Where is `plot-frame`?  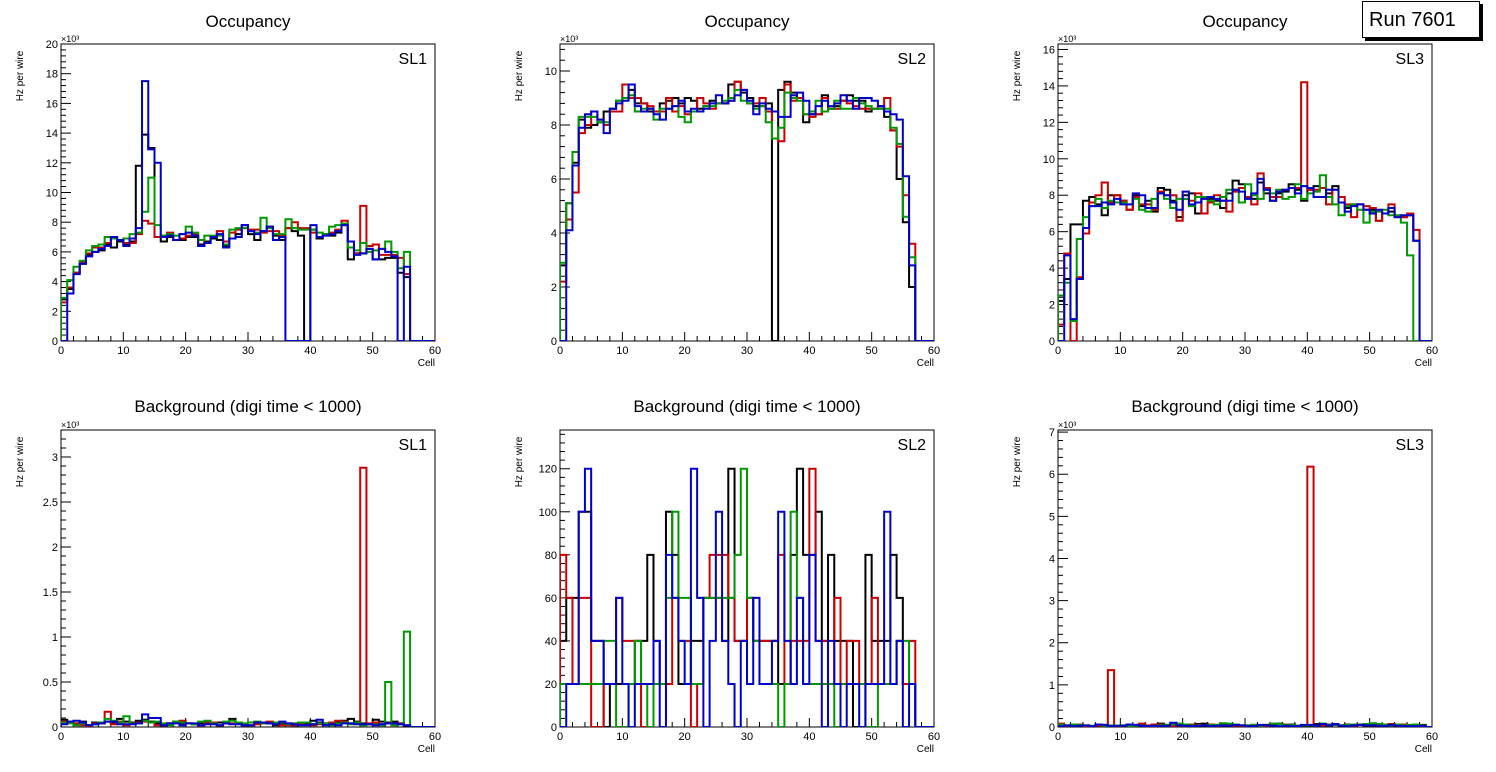 plot-frame is located at coordinates (747, 192).